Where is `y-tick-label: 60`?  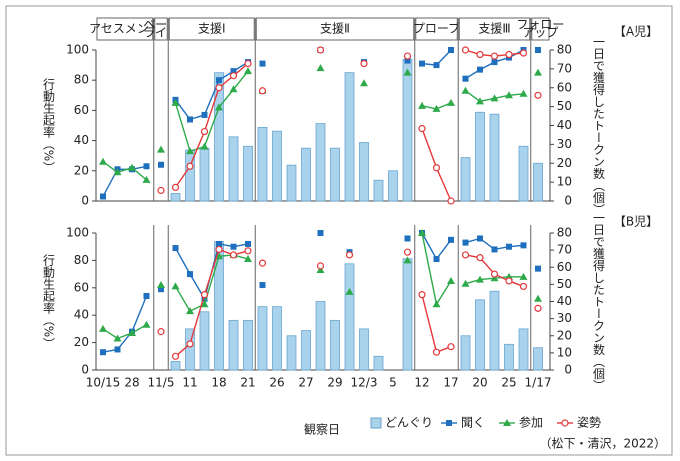
y-tick-label: 60 is located at coordinates (81, 110).